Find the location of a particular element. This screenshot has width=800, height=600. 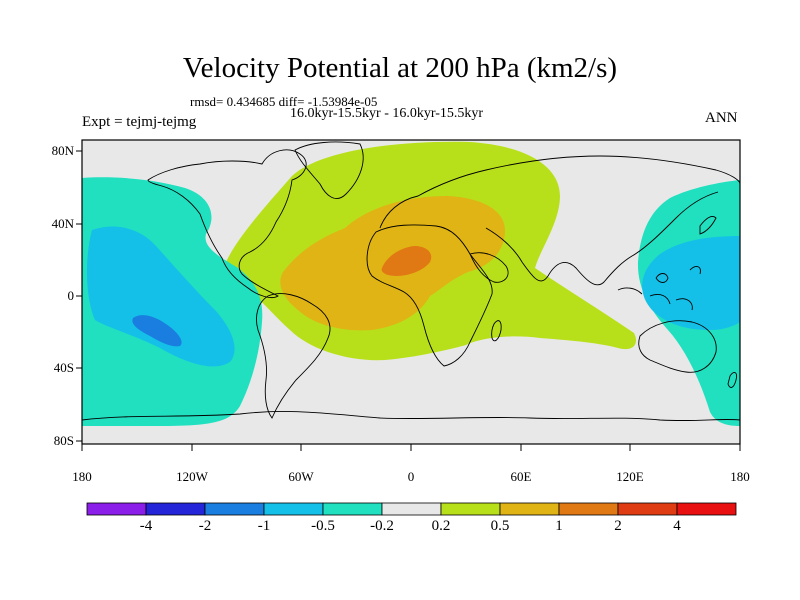

colorbar is located at coordinates (411, 509).